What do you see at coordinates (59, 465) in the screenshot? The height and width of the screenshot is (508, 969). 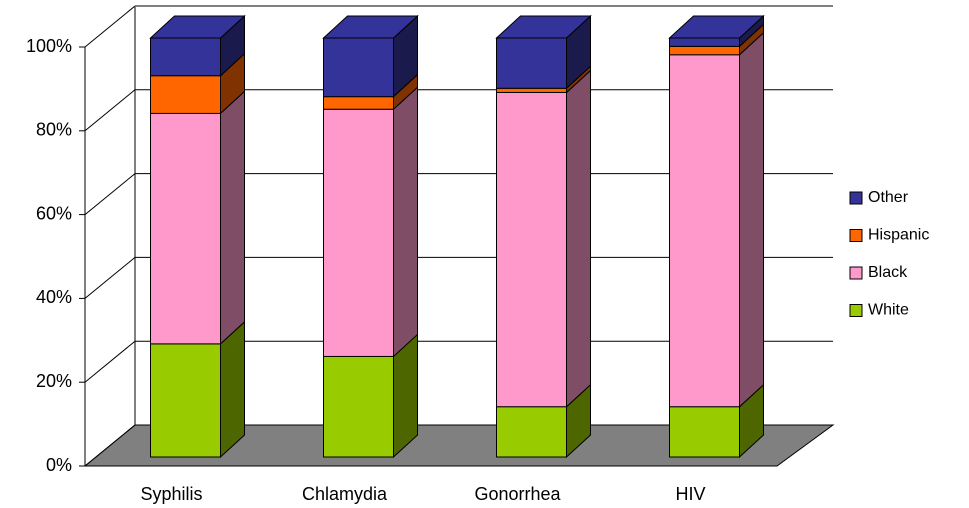 I see `y-tick-label: 0%` at bounding box center [59, 465].